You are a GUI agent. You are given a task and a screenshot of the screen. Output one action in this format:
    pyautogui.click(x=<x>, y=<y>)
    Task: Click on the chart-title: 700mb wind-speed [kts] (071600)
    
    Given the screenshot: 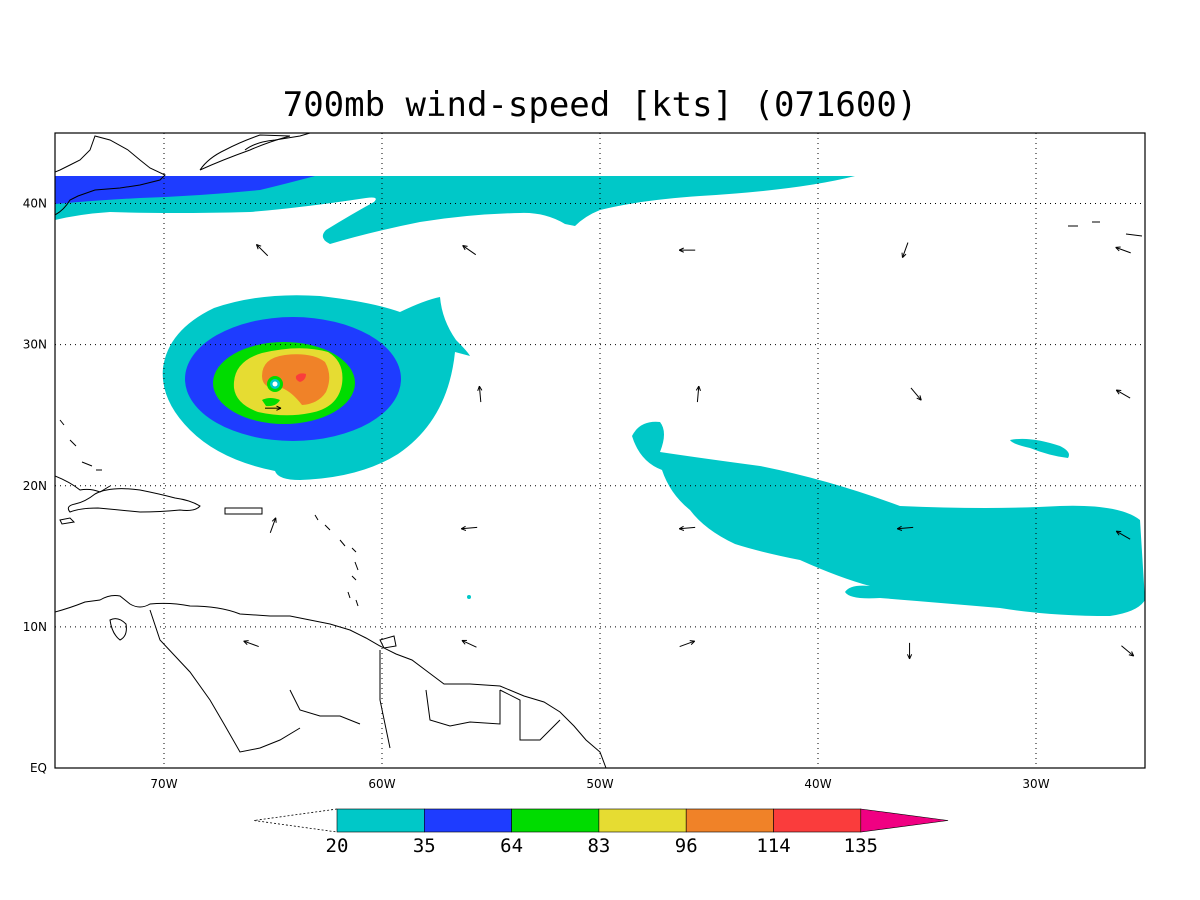 What is the action you would take?
    pyautogui.click(x=600, y=105)
    